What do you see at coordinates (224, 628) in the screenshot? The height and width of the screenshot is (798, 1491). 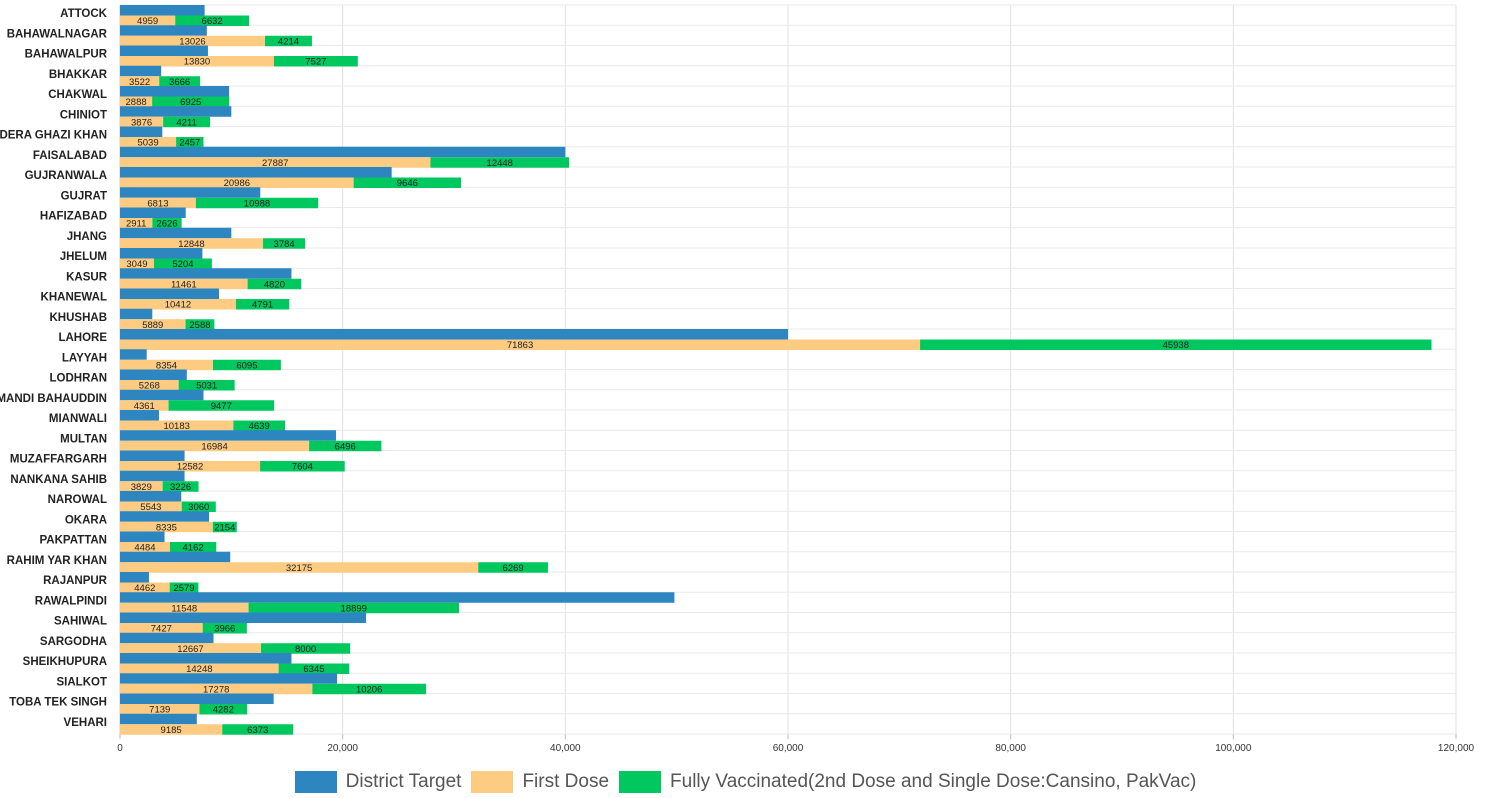 I see `bar-fully-vaccinated-sahiwal` at bounding box center [224, 628].